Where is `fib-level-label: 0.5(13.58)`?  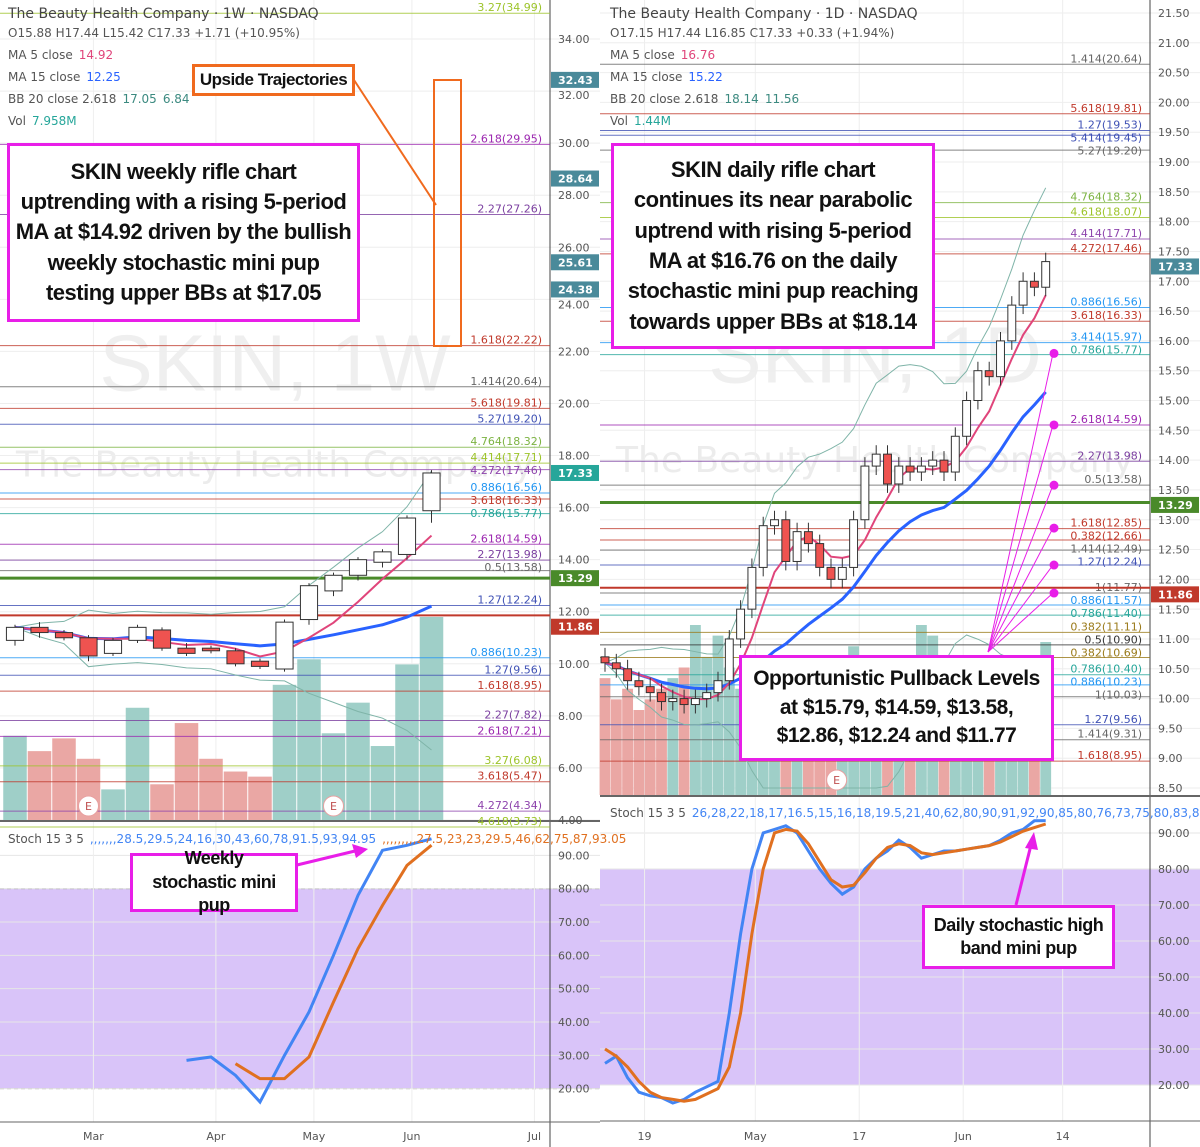 fib-level-label: 0.5(13.58) is located at coordinates (1113, 479).